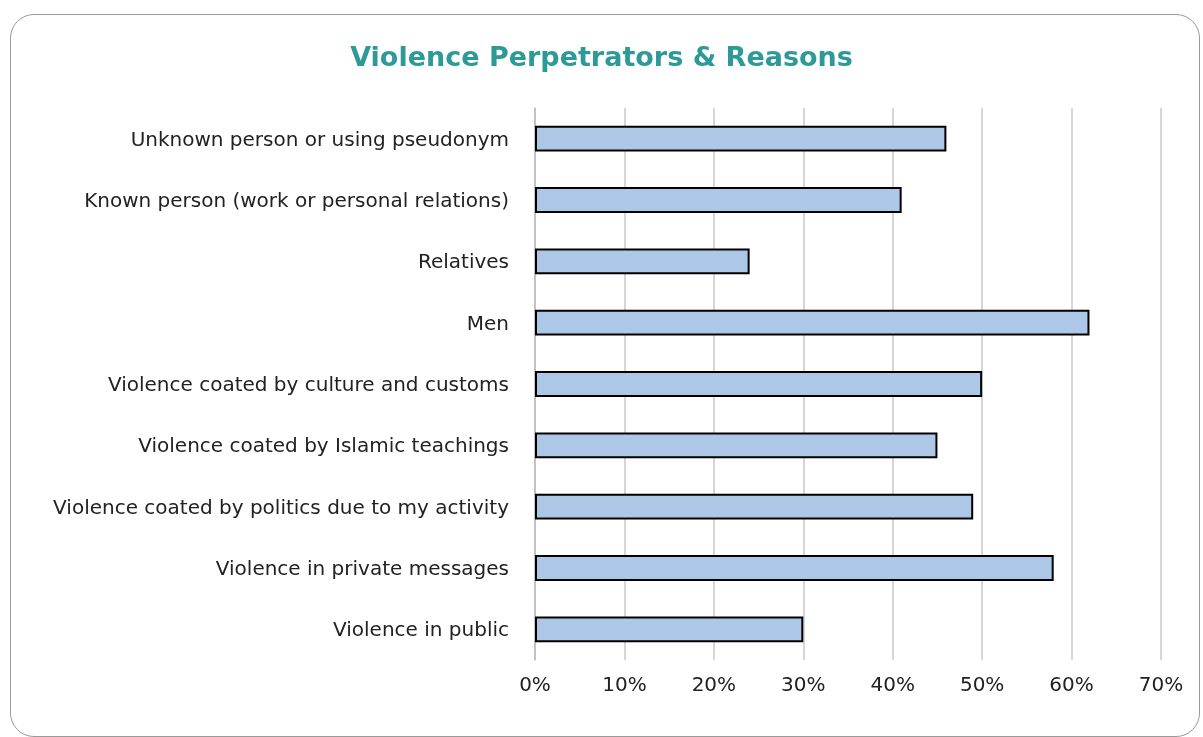 This screenshot has height=737, width=1203. Describe the element at coordinates (296, 200) in the screenshot. I see `y-tick-label: Known person (work or personal relations)` at that location.